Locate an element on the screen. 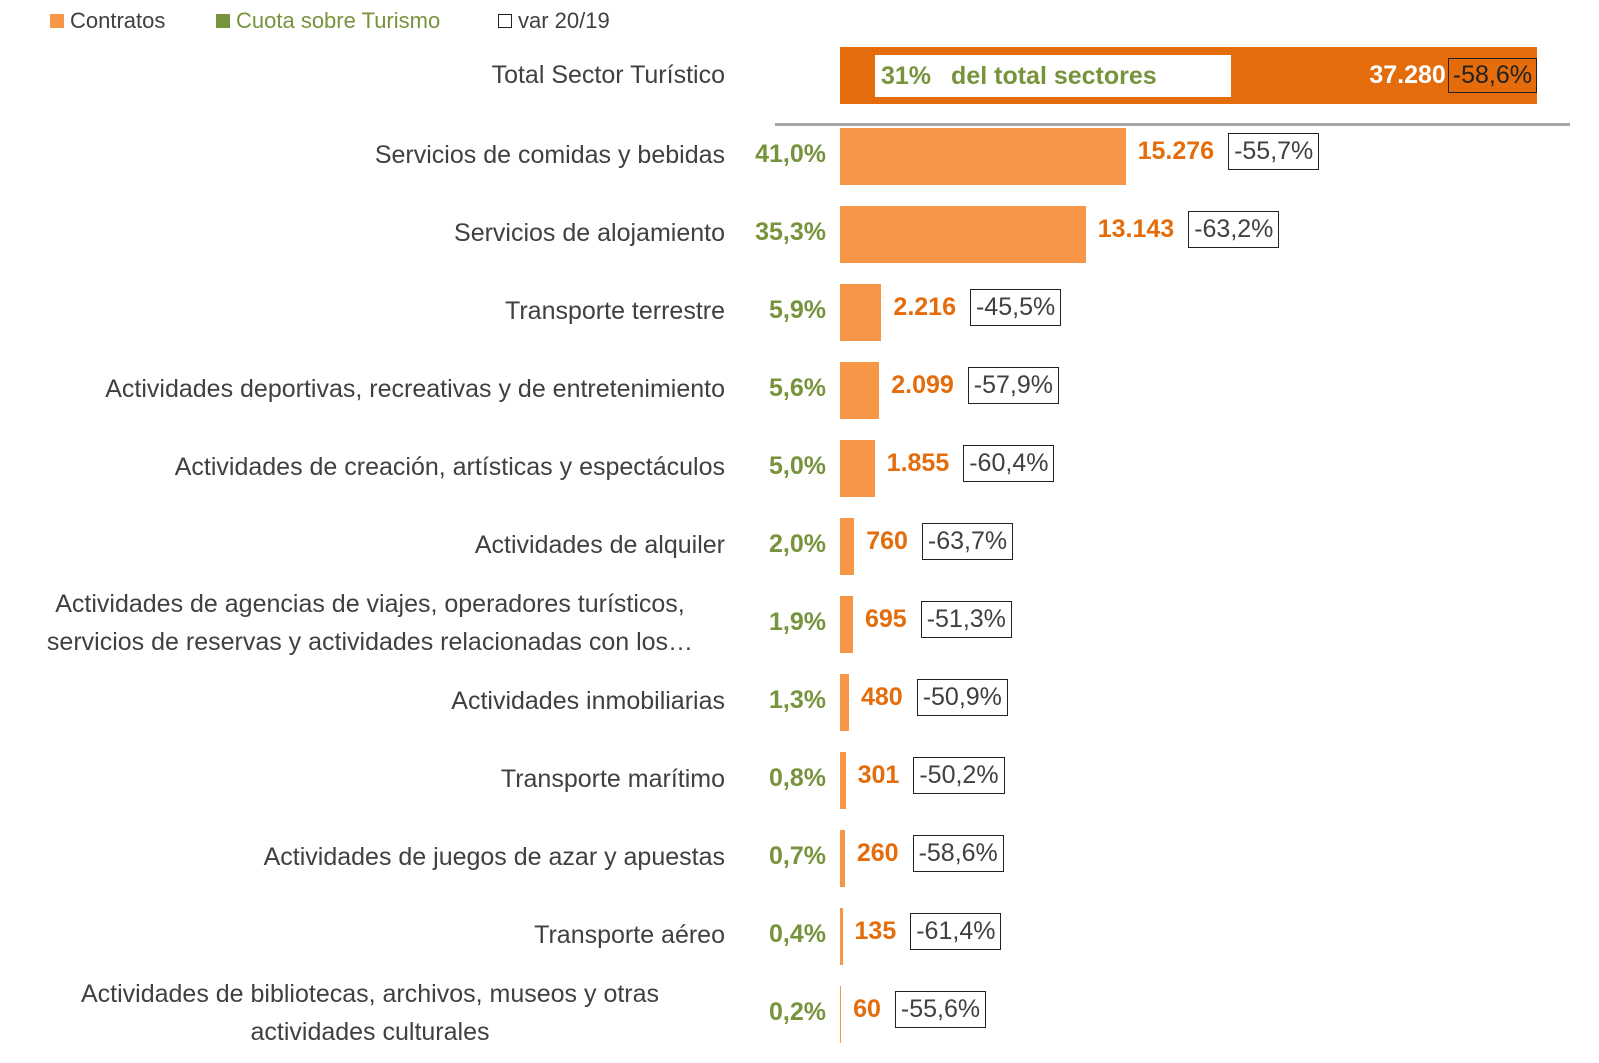  share-label: 1,3% is located at coordinates (797, 700).